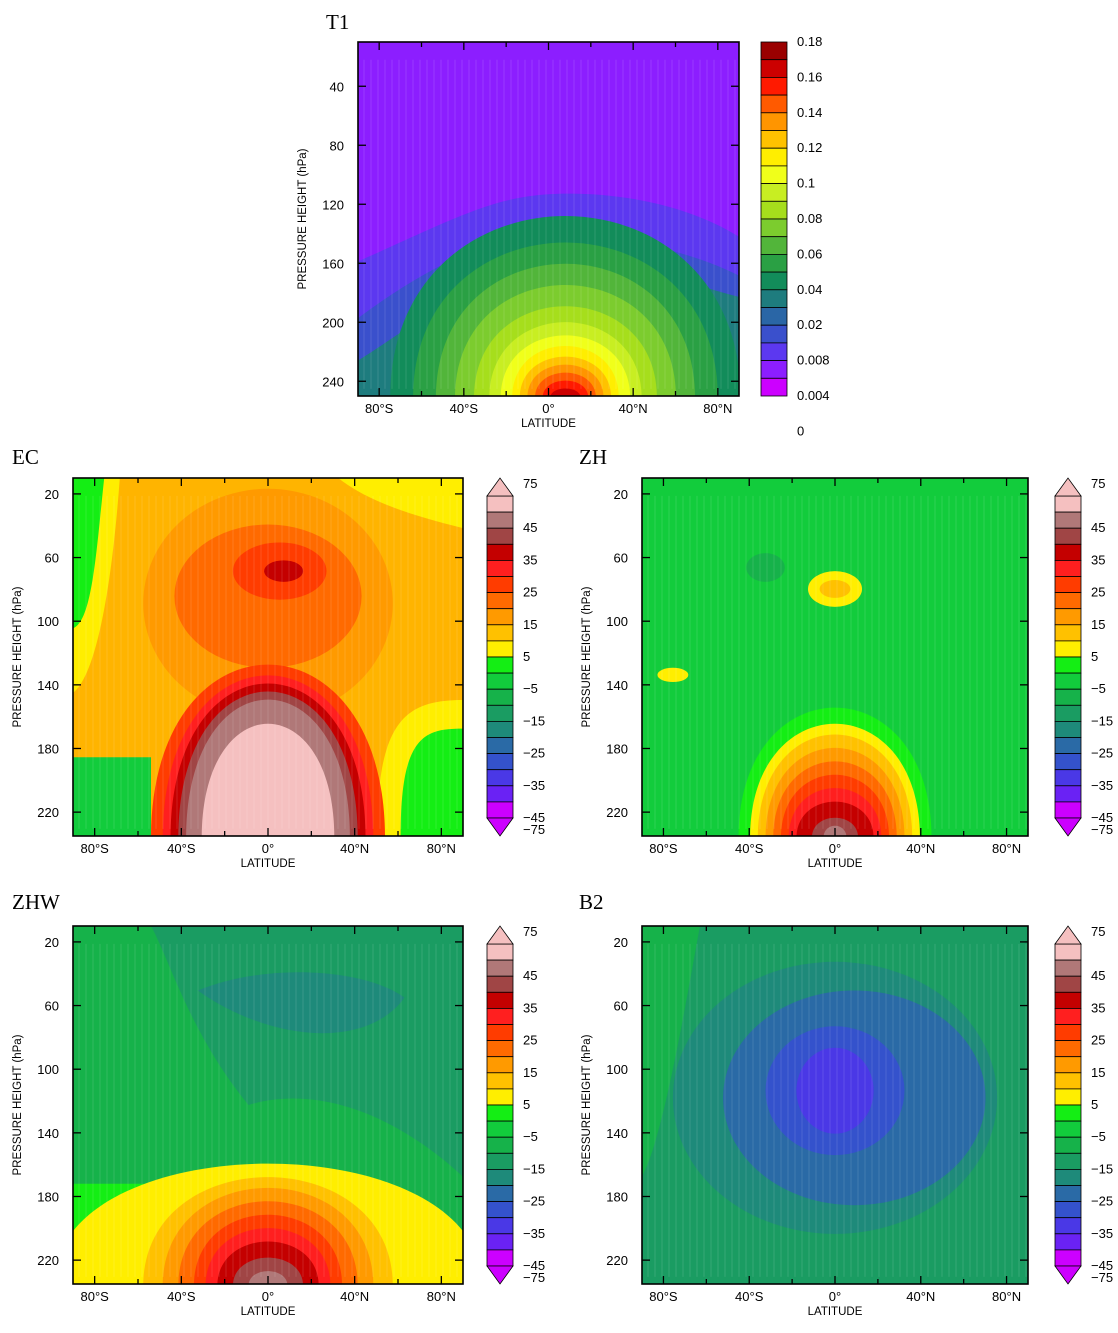 Image resolution: width=1118 pixels, height=1333 pixels. What do you see at coordinates (813, 395) in the screenshot?
I see `colorbar-label: 0.004` at bounding box center [813, 395].